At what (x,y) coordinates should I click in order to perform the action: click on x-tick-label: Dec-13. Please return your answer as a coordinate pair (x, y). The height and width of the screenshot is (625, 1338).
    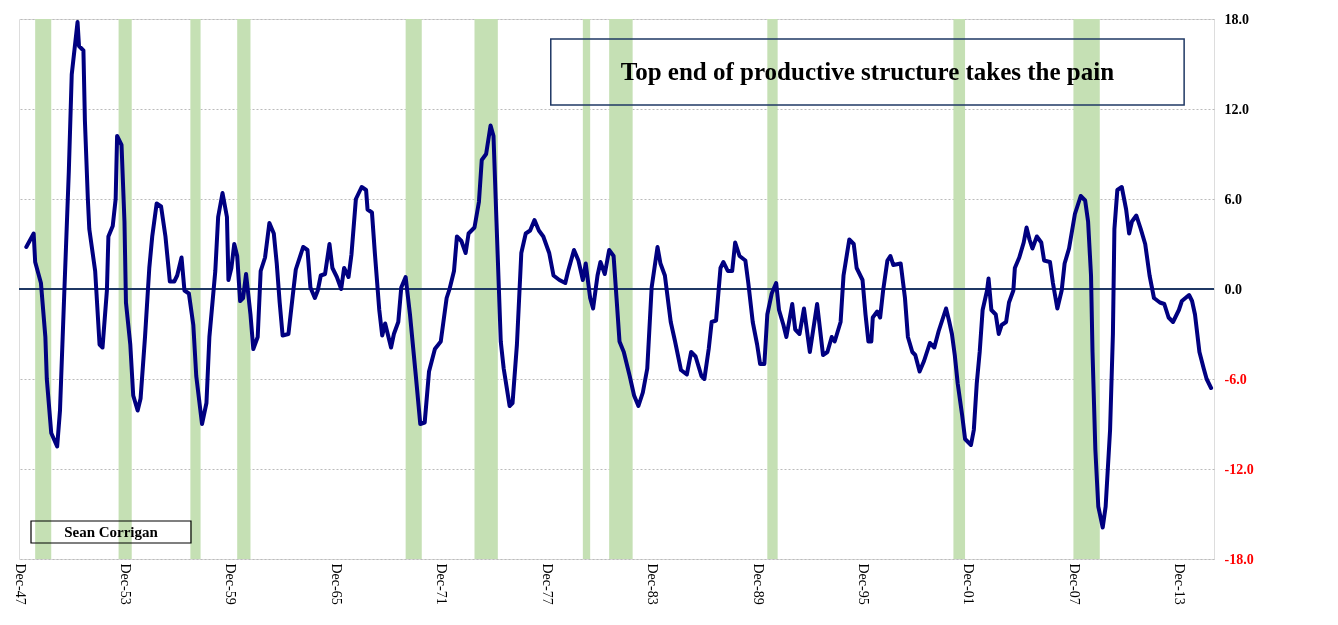
    Looking at the image, I should click on (1180, 584).